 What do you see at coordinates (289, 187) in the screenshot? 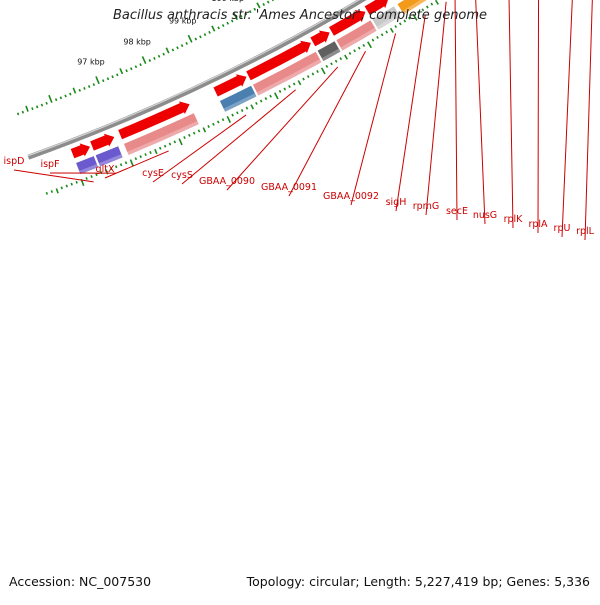
I see `gene-label: GBAA_0091` at bounding box center [289, 187].